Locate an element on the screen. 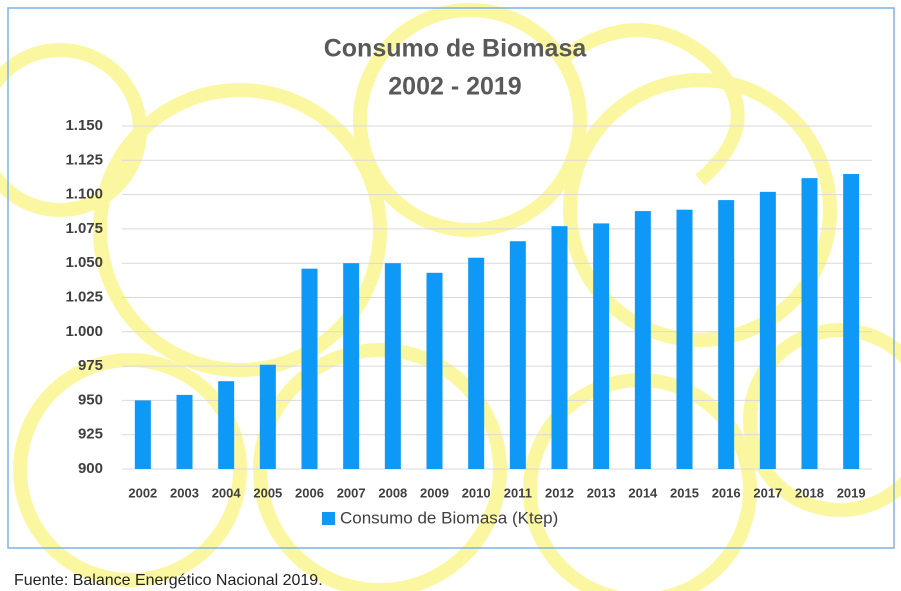 The height and width of the screenshot is (591, 901). legend-label: Consumo de Biomasa (Ktep) is located at coordinates (449, 517).